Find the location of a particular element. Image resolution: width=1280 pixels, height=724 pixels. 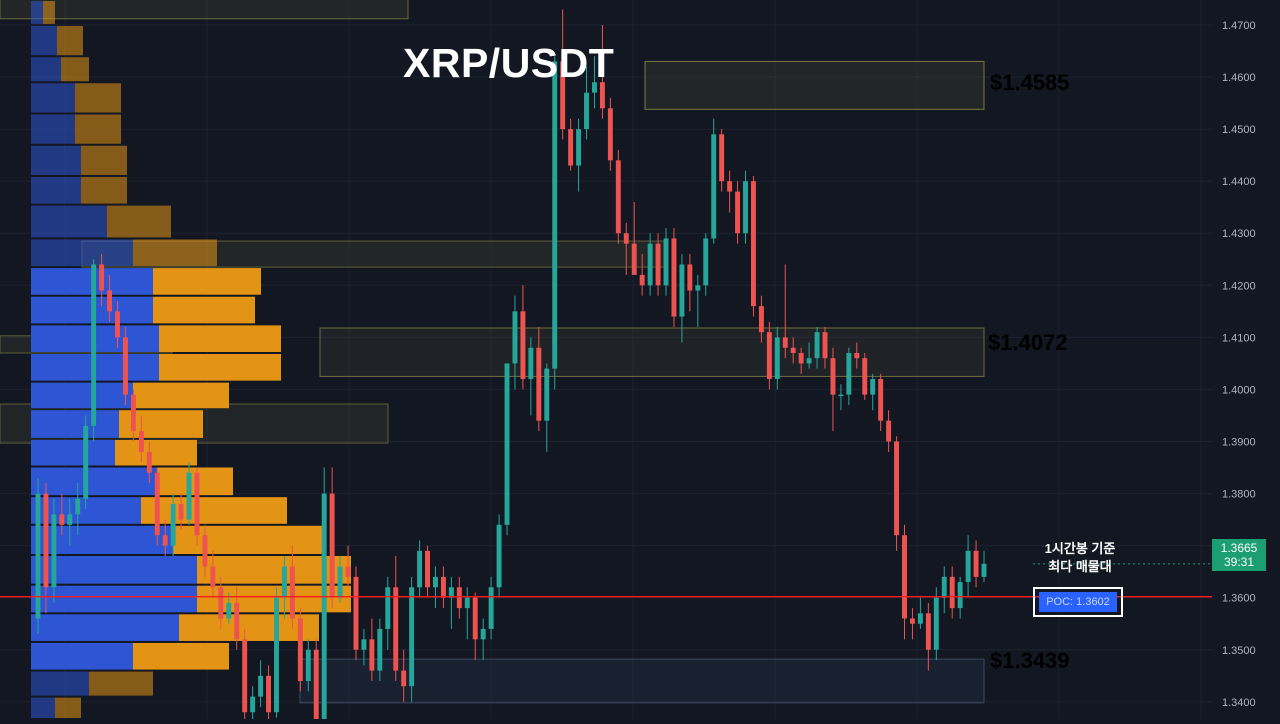

poc-label: POC: 1.3602 is located at coordinates (1078, 602).